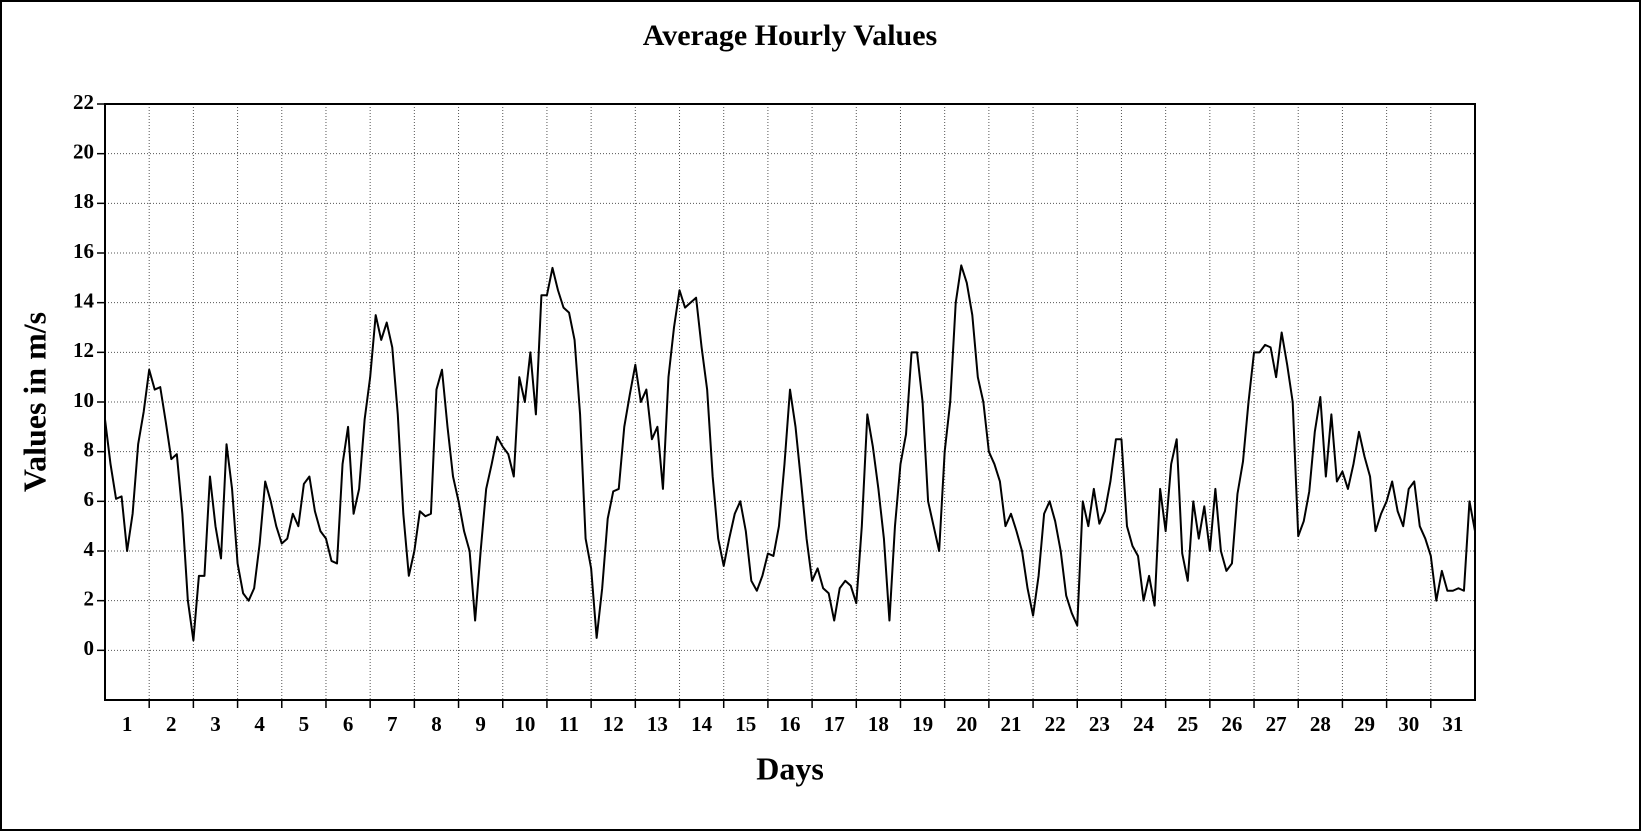 The height and width of the screenshot is (832, 1642). I want to click on x-tick-label: 5, so click(304, 724).